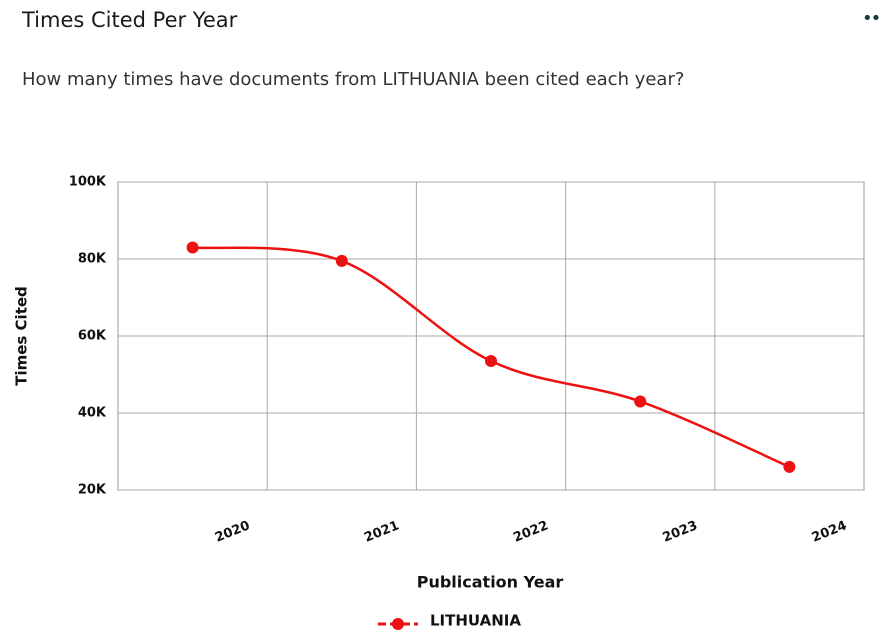 The width and height of the screenshot is (886, 635). What do you see at coordinates (871, 18) in the screenshot?
I see `menu-button: ••` at bounding box center [871, 18].